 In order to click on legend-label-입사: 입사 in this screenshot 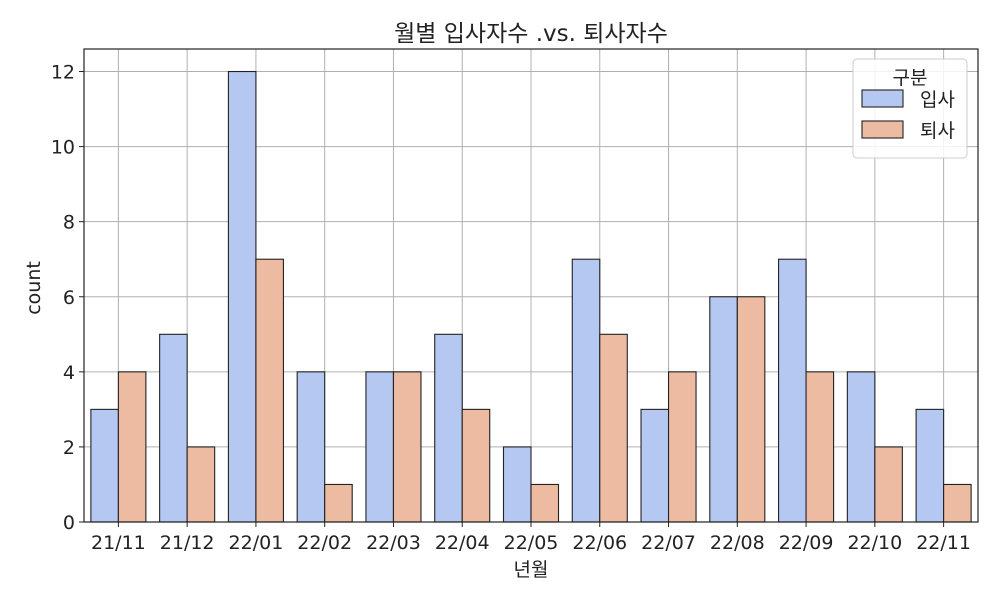, I will do `click(937, 100)`.